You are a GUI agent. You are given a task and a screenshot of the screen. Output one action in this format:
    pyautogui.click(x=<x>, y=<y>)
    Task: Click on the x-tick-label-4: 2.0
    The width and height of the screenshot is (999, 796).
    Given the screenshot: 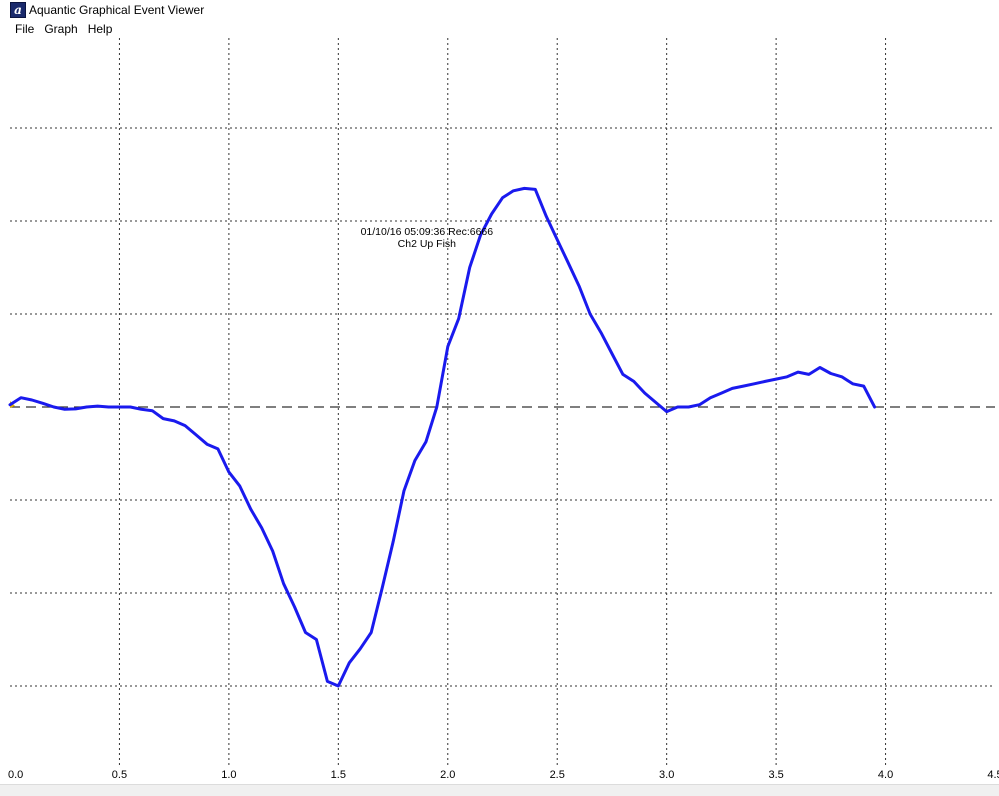 What is the action you would take?
    pyautogui.click(x=447, y=775)
    